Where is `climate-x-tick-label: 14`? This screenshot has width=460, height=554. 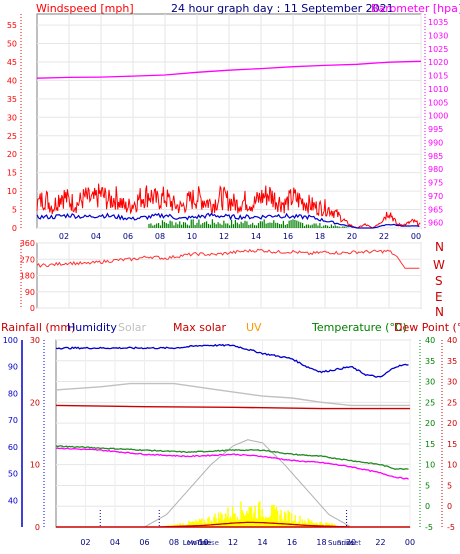 climate-x-tick-label: 14 is located at coordinates (262, 542).